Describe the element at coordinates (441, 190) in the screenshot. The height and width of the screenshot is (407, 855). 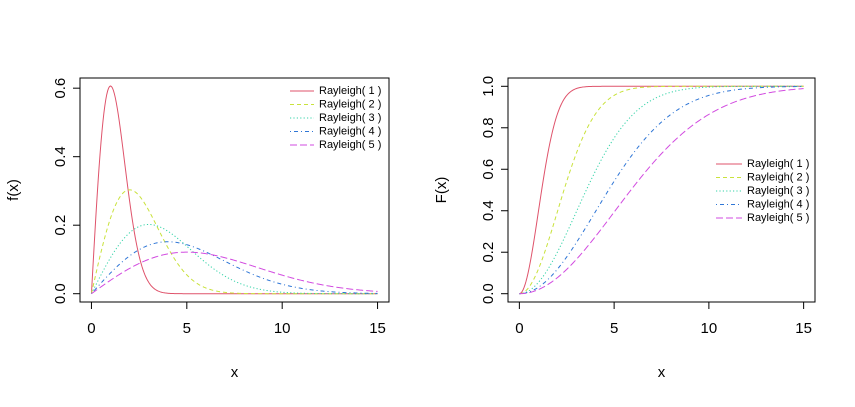
I see `y-axis-title: F(x)` at that location.